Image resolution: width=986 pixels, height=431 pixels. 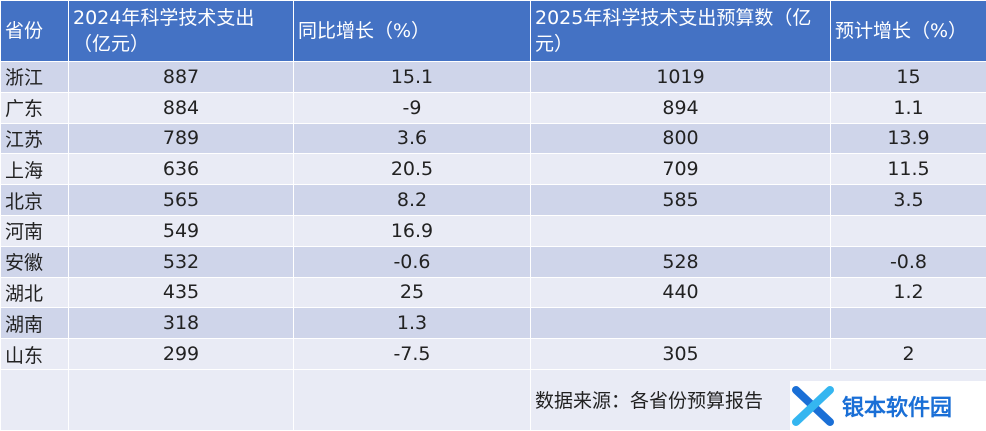 I want to click on table-cell: 1019, so click(x=680, y=77).